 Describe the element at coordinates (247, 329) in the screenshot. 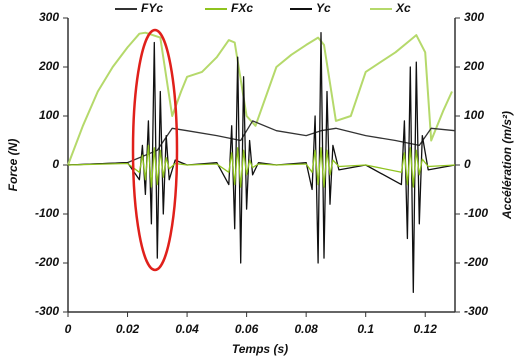

I see `x-tick-label: 0.06` at that location.